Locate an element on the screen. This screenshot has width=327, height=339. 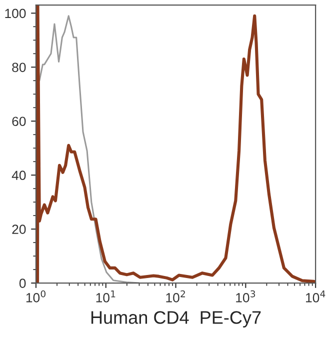
y-tick-label: 60 is located at coordinates (19, 121).